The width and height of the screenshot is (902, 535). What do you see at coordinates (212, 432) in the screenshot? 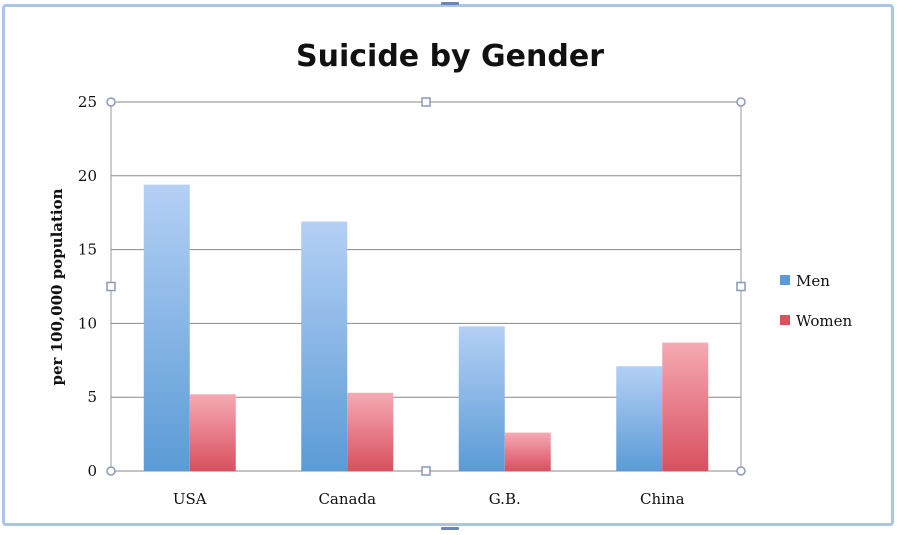
I see `bar-women-usa` at bounding box center [212, 432].